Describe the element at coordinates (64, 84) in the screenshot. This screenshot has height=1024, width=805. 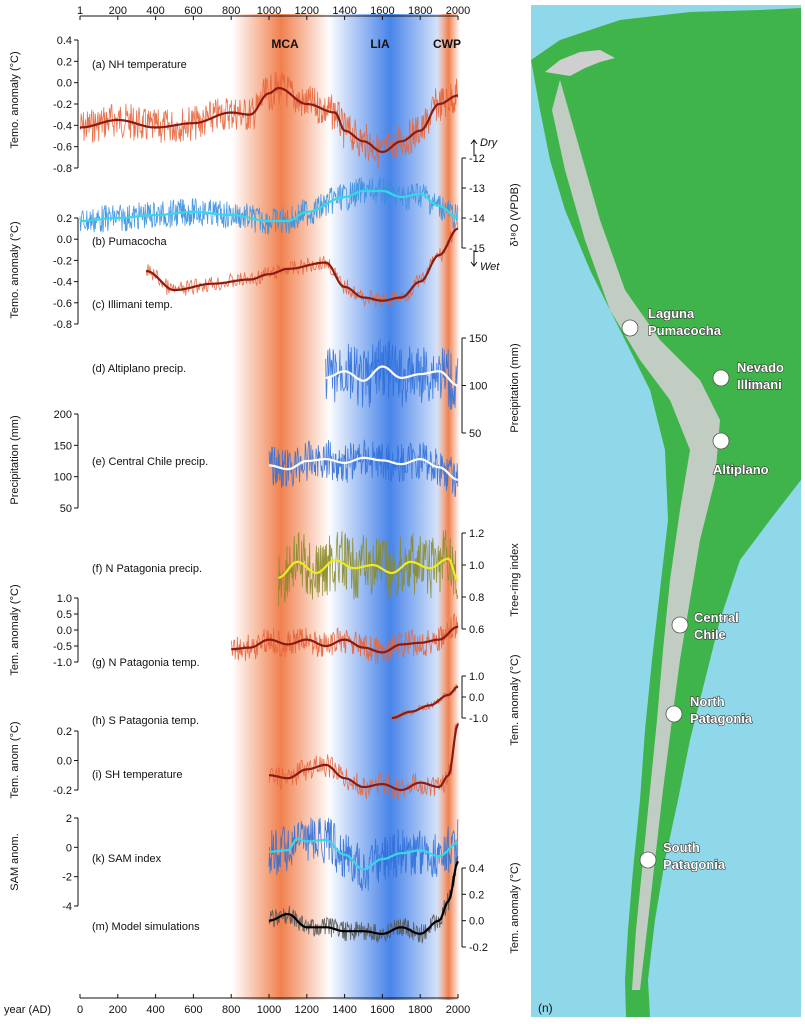
I see `y-tick-label-a: 0.0` at that location.